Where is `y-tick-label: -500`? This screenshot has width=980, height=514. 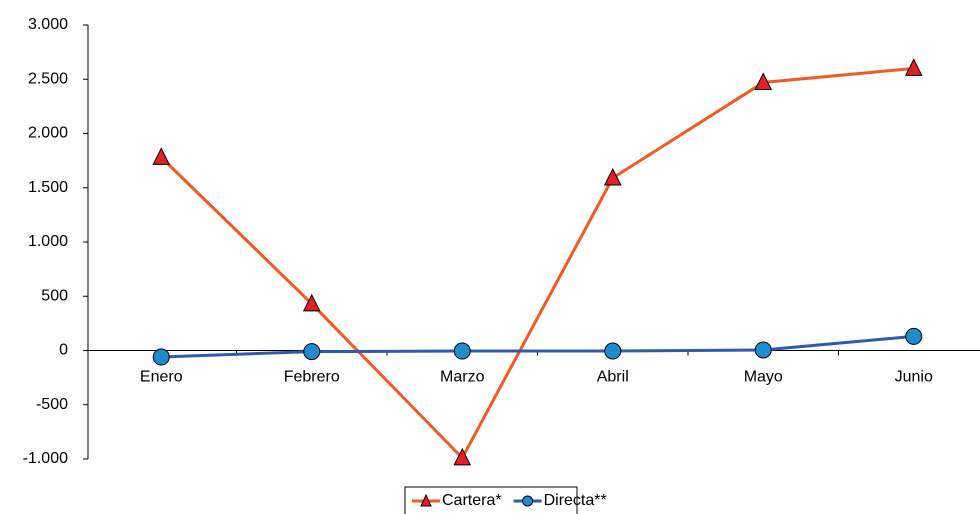
y-tick-label: -500 is located at coordinates (52, 404).